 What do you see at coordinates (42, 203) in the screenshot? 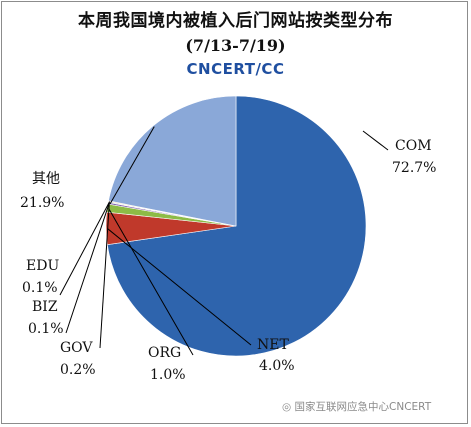
I see `slice-value-其他: 21.9%` at bounding box center [42, 203].